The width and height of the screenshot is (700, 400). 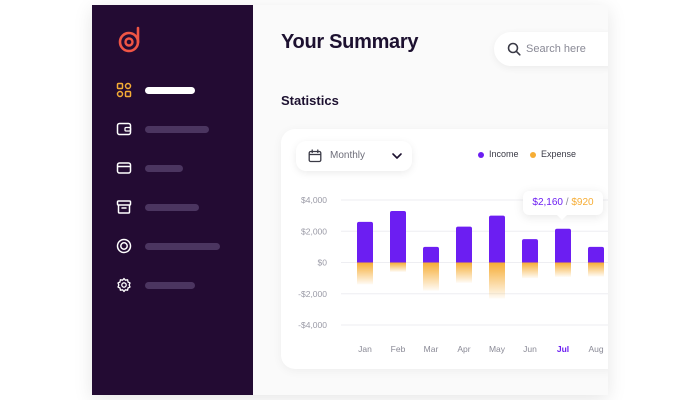 What do you see at coordinates (130, 40) in the screenshot?
I see `d-logo-icon` at bounding box center [130, 40].